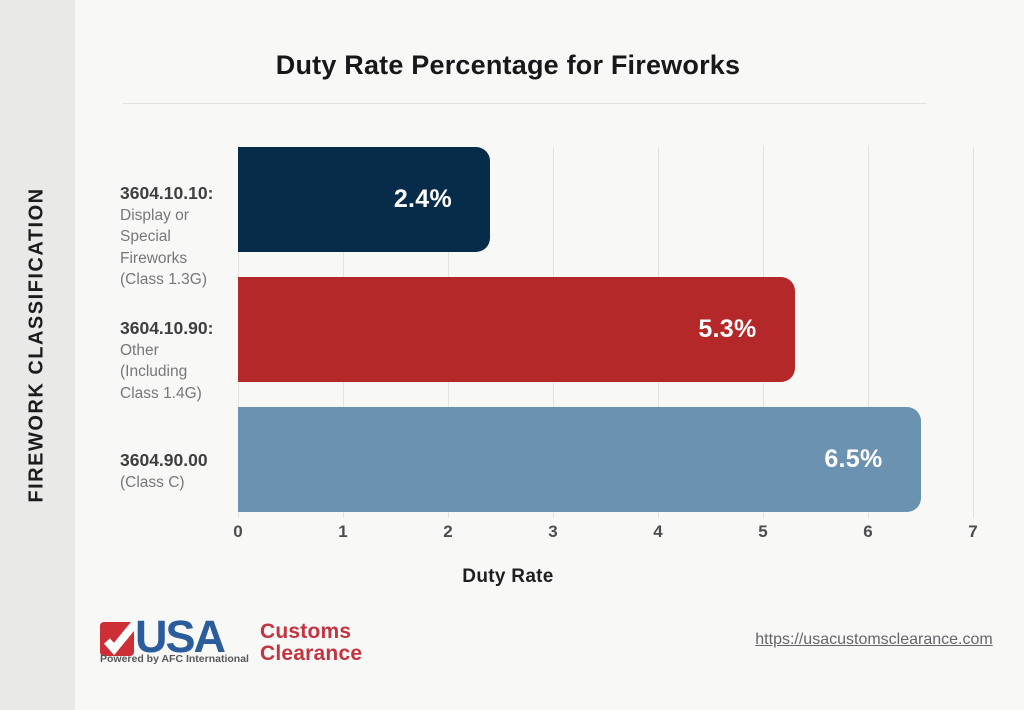 The image size is (1024, 710). I want to click on title-divider, so click(525, 103).